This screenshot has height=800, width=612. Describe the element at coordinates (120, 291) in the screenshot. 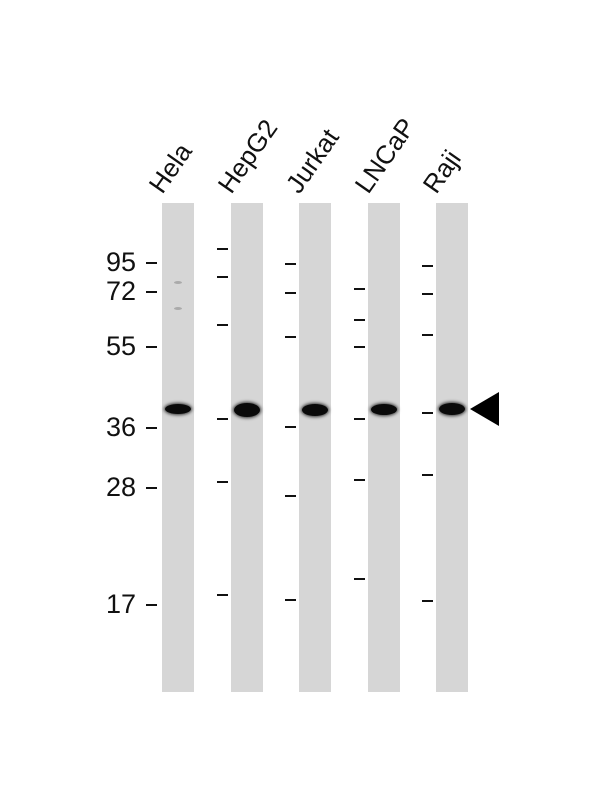

I see `mw-marker-label: 72` at that location.